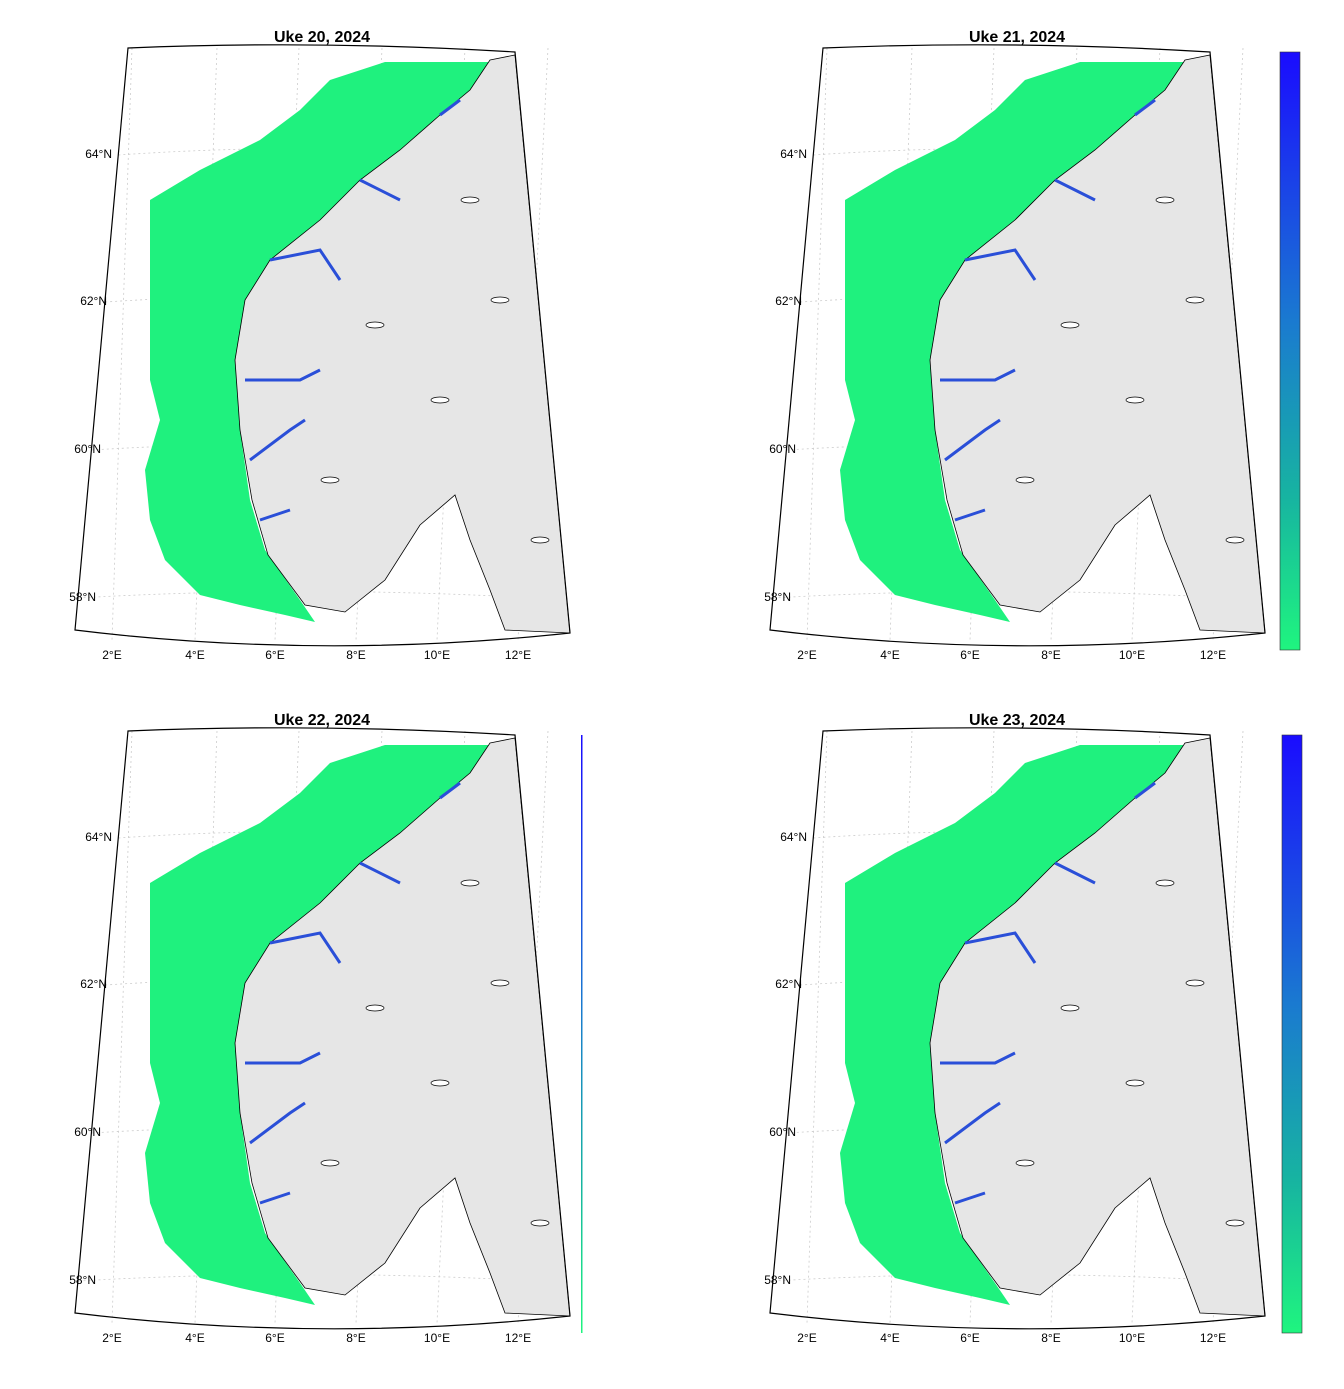  I want to click on panel-title: Uke 20, 2024, so click(322, 37).